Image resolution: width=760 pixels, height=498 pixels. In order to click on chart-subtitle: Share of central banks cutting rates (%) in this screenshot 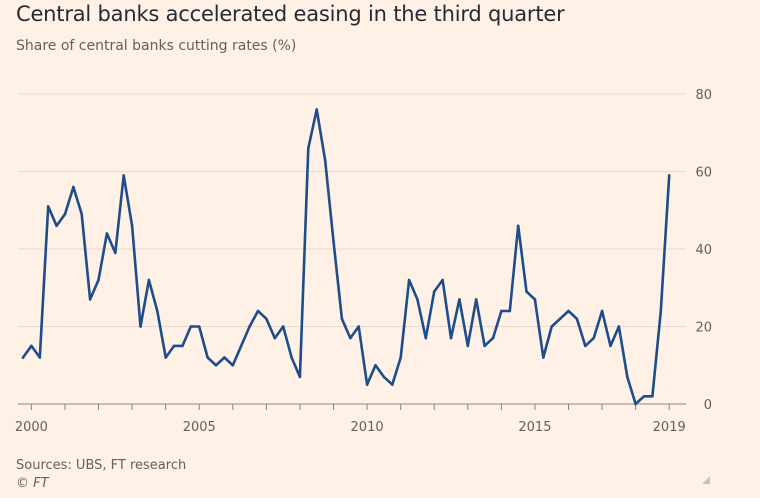, I will do `click(156, 46)`.